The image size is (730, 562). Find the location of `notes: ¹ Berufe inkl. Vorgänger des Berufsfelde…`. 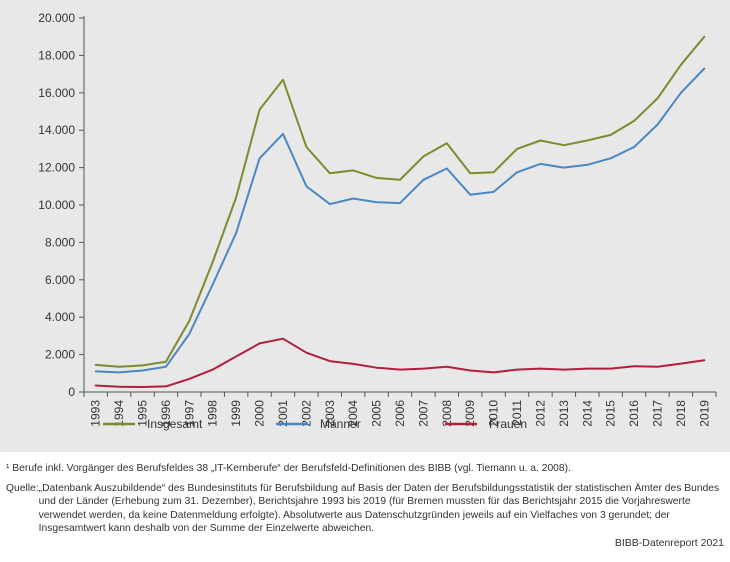

notes: ¹ Berufe inkl. Vorgänger des Berufsfelde… is located at coordinates (366, 499).